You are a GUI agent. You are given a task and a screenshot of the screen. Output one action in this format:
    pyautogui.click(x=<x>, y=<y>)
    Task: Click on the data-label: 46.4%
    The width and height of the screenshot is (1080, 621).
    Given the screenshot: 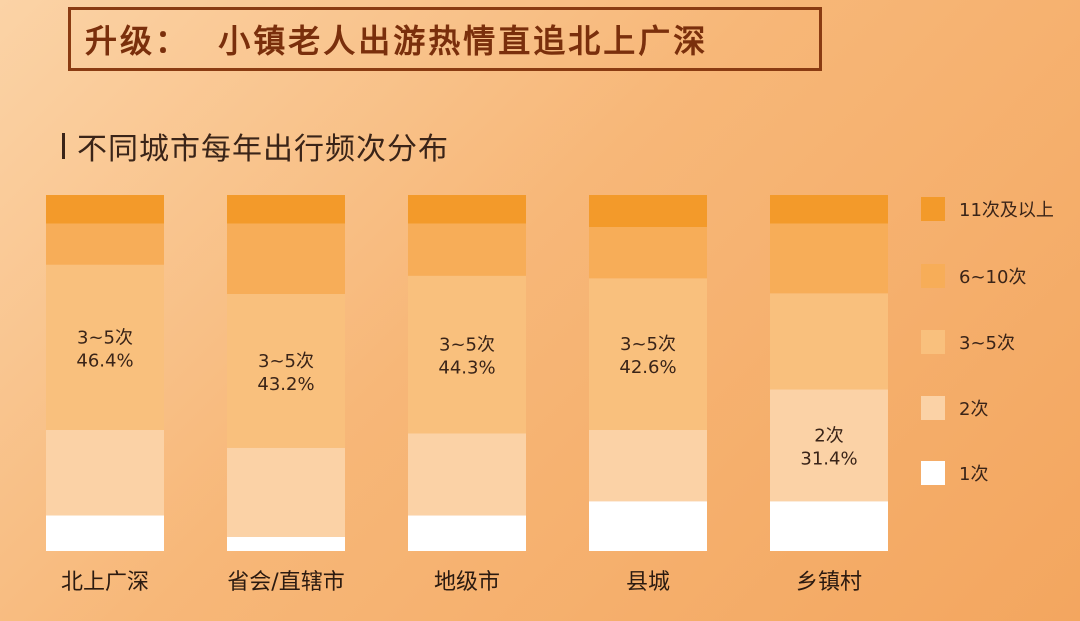 What is the action you would take?
    pyautogui.click(x=104, y=360)
    